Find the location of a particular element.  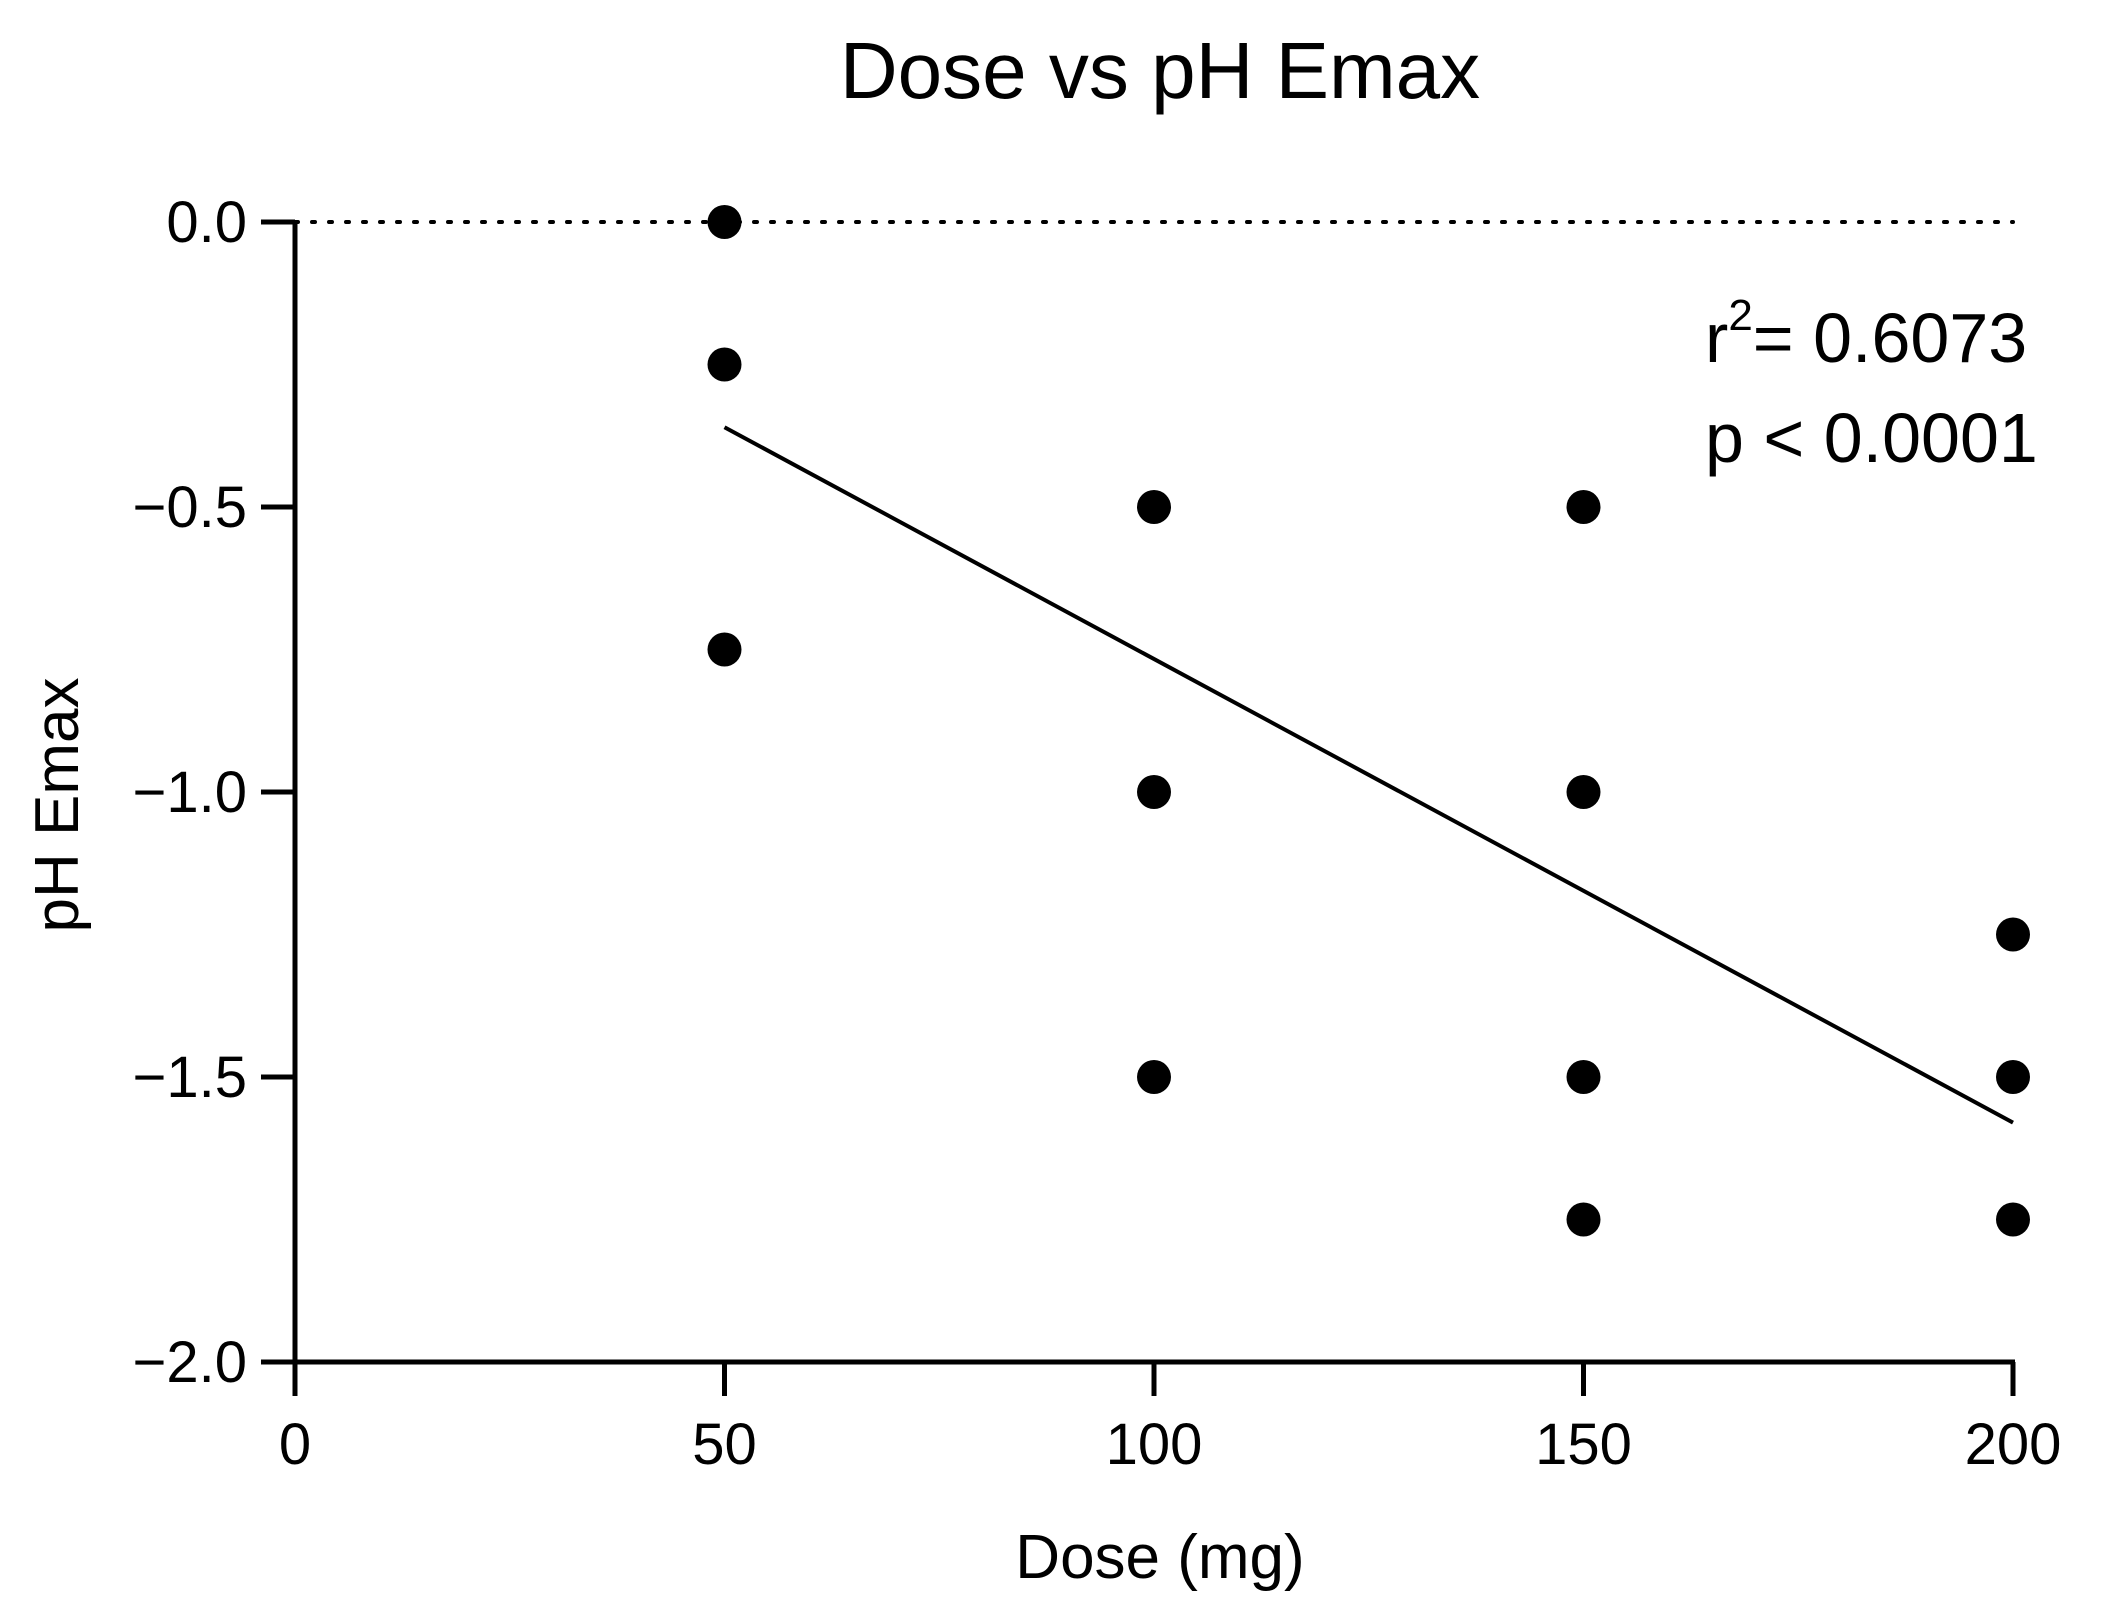

r-squared-value: = 0.6073 is located at coordinates (1890, 338).